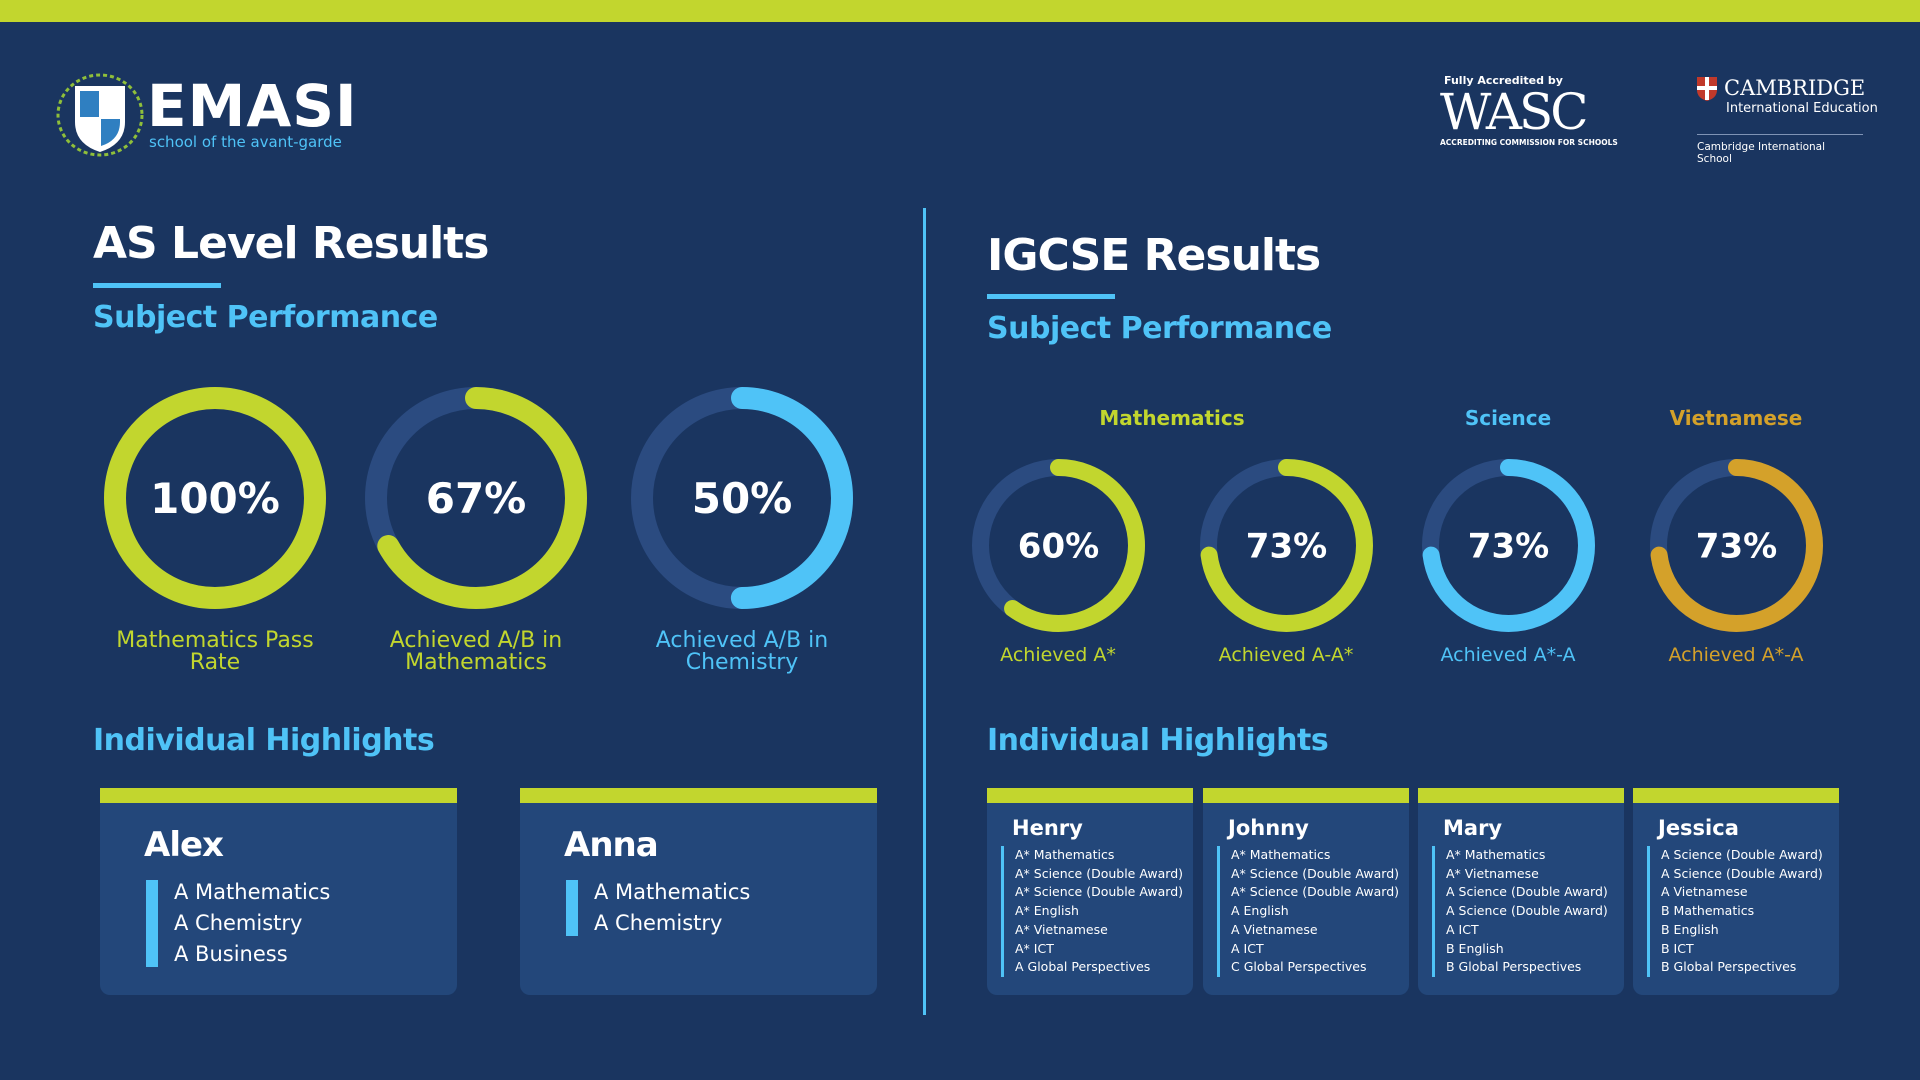 This screenshot has width=1920, height=1080. I want to click on student-result: C Global Perspectives, so click(1299, 967).